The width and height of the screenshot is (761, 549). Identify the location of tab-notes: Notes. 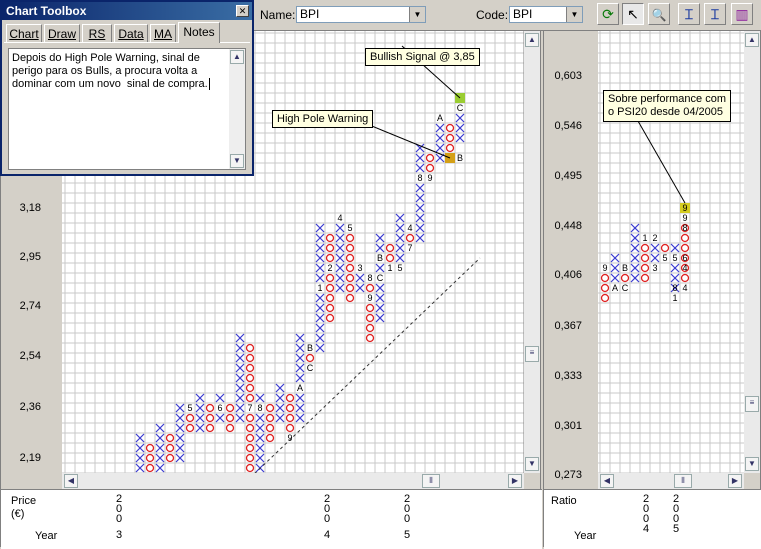
(199, 32).